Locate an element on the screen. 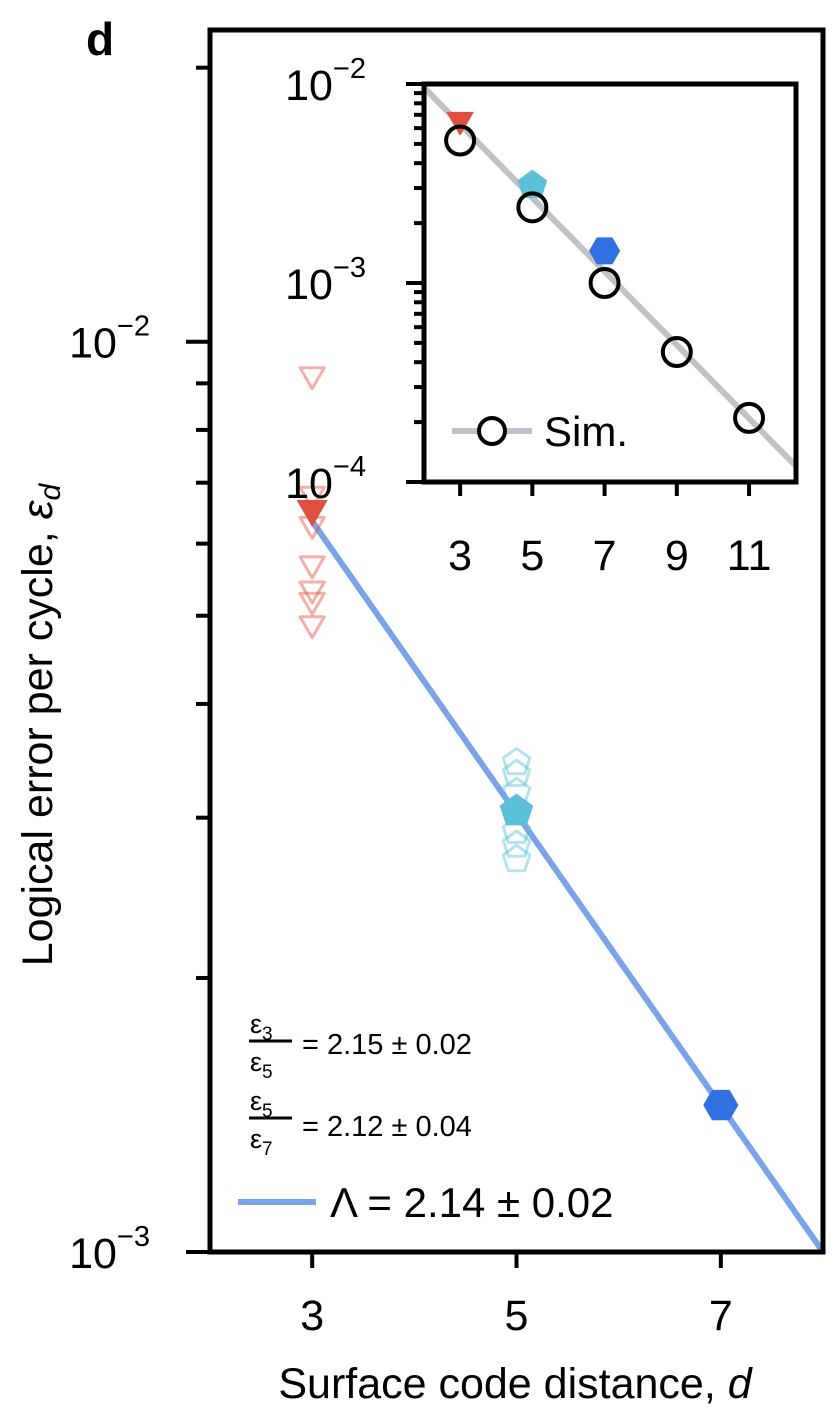  ratio-annotation-1: ε3 ε5 = 2.15 ± 0.02 is located at coordinates (360, 1046).